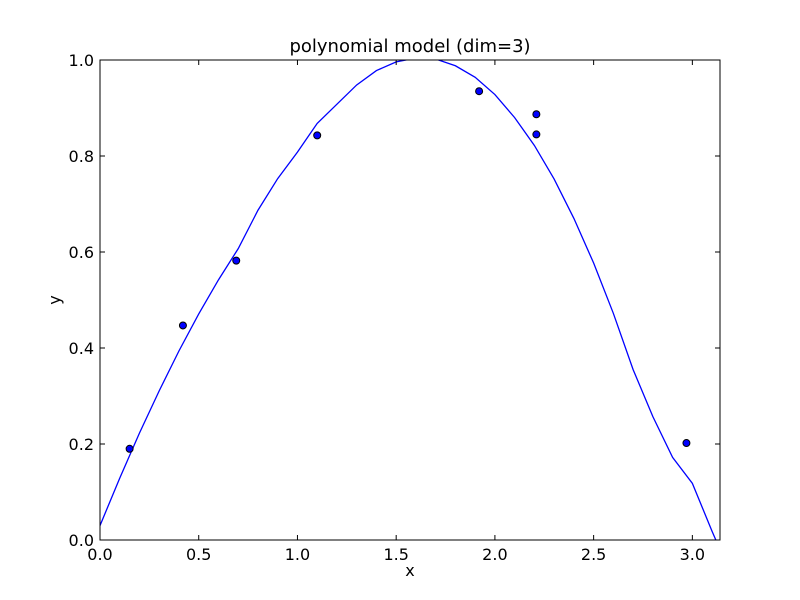 This screenshot has height=600, width=800. Describe the element at coordinates (54, 299) in the screenshot. I see `y-axis-label: y` at that location.